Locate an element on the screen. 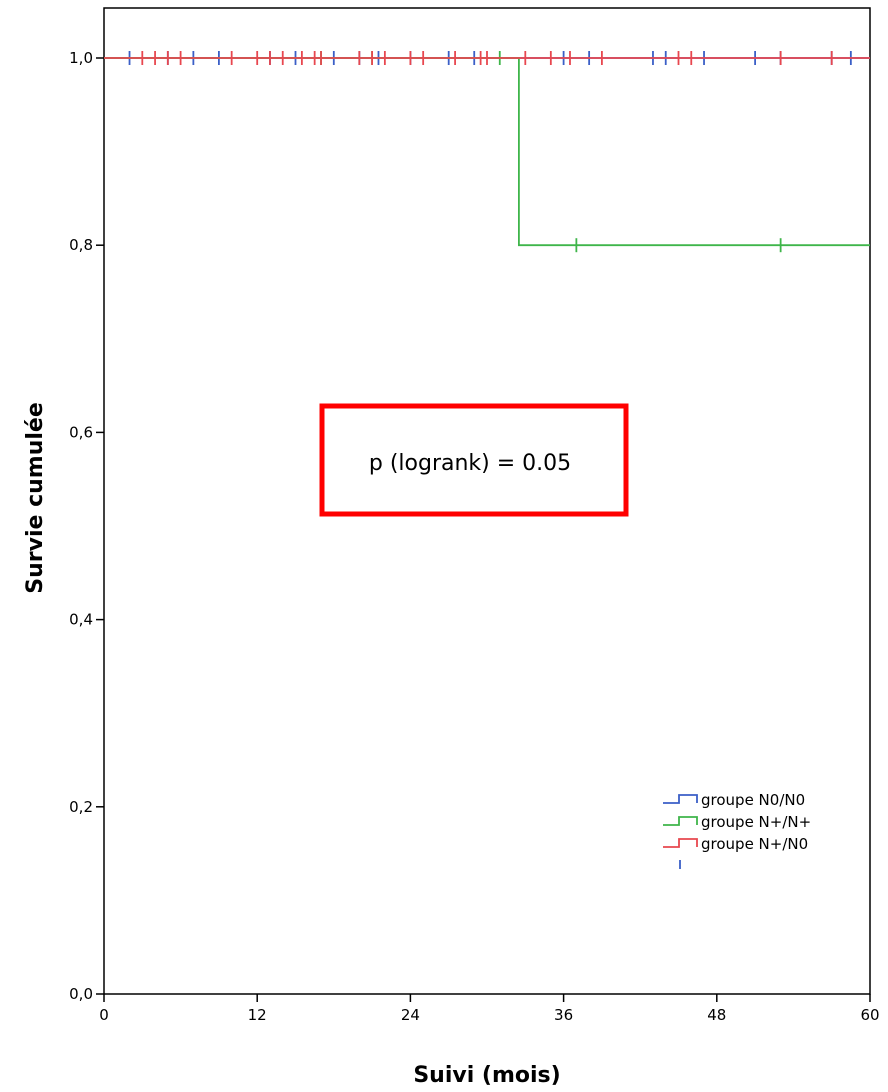  logrank-annotation: p (logrank) = 0.05 is located at coordinates (474, 460).